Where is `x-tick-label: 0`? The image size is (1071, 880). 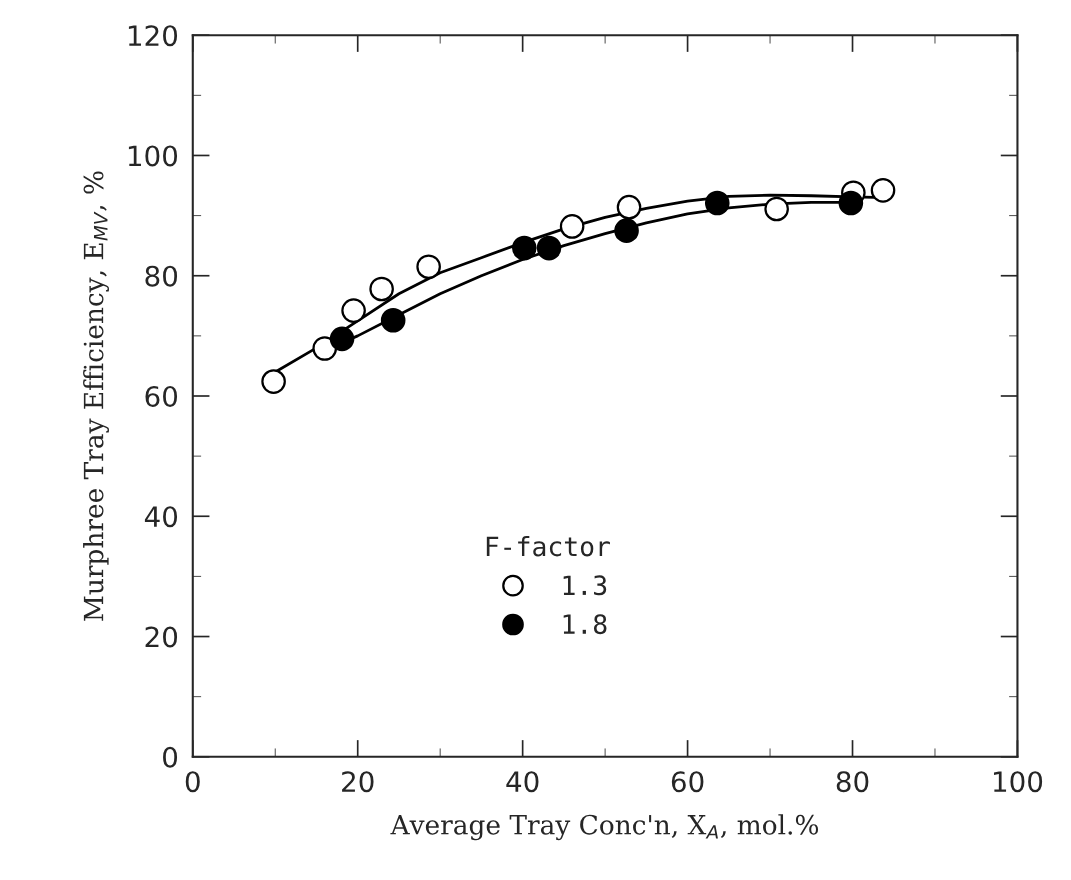
x-tick-label: 0 is located at coordinates (192, 782).